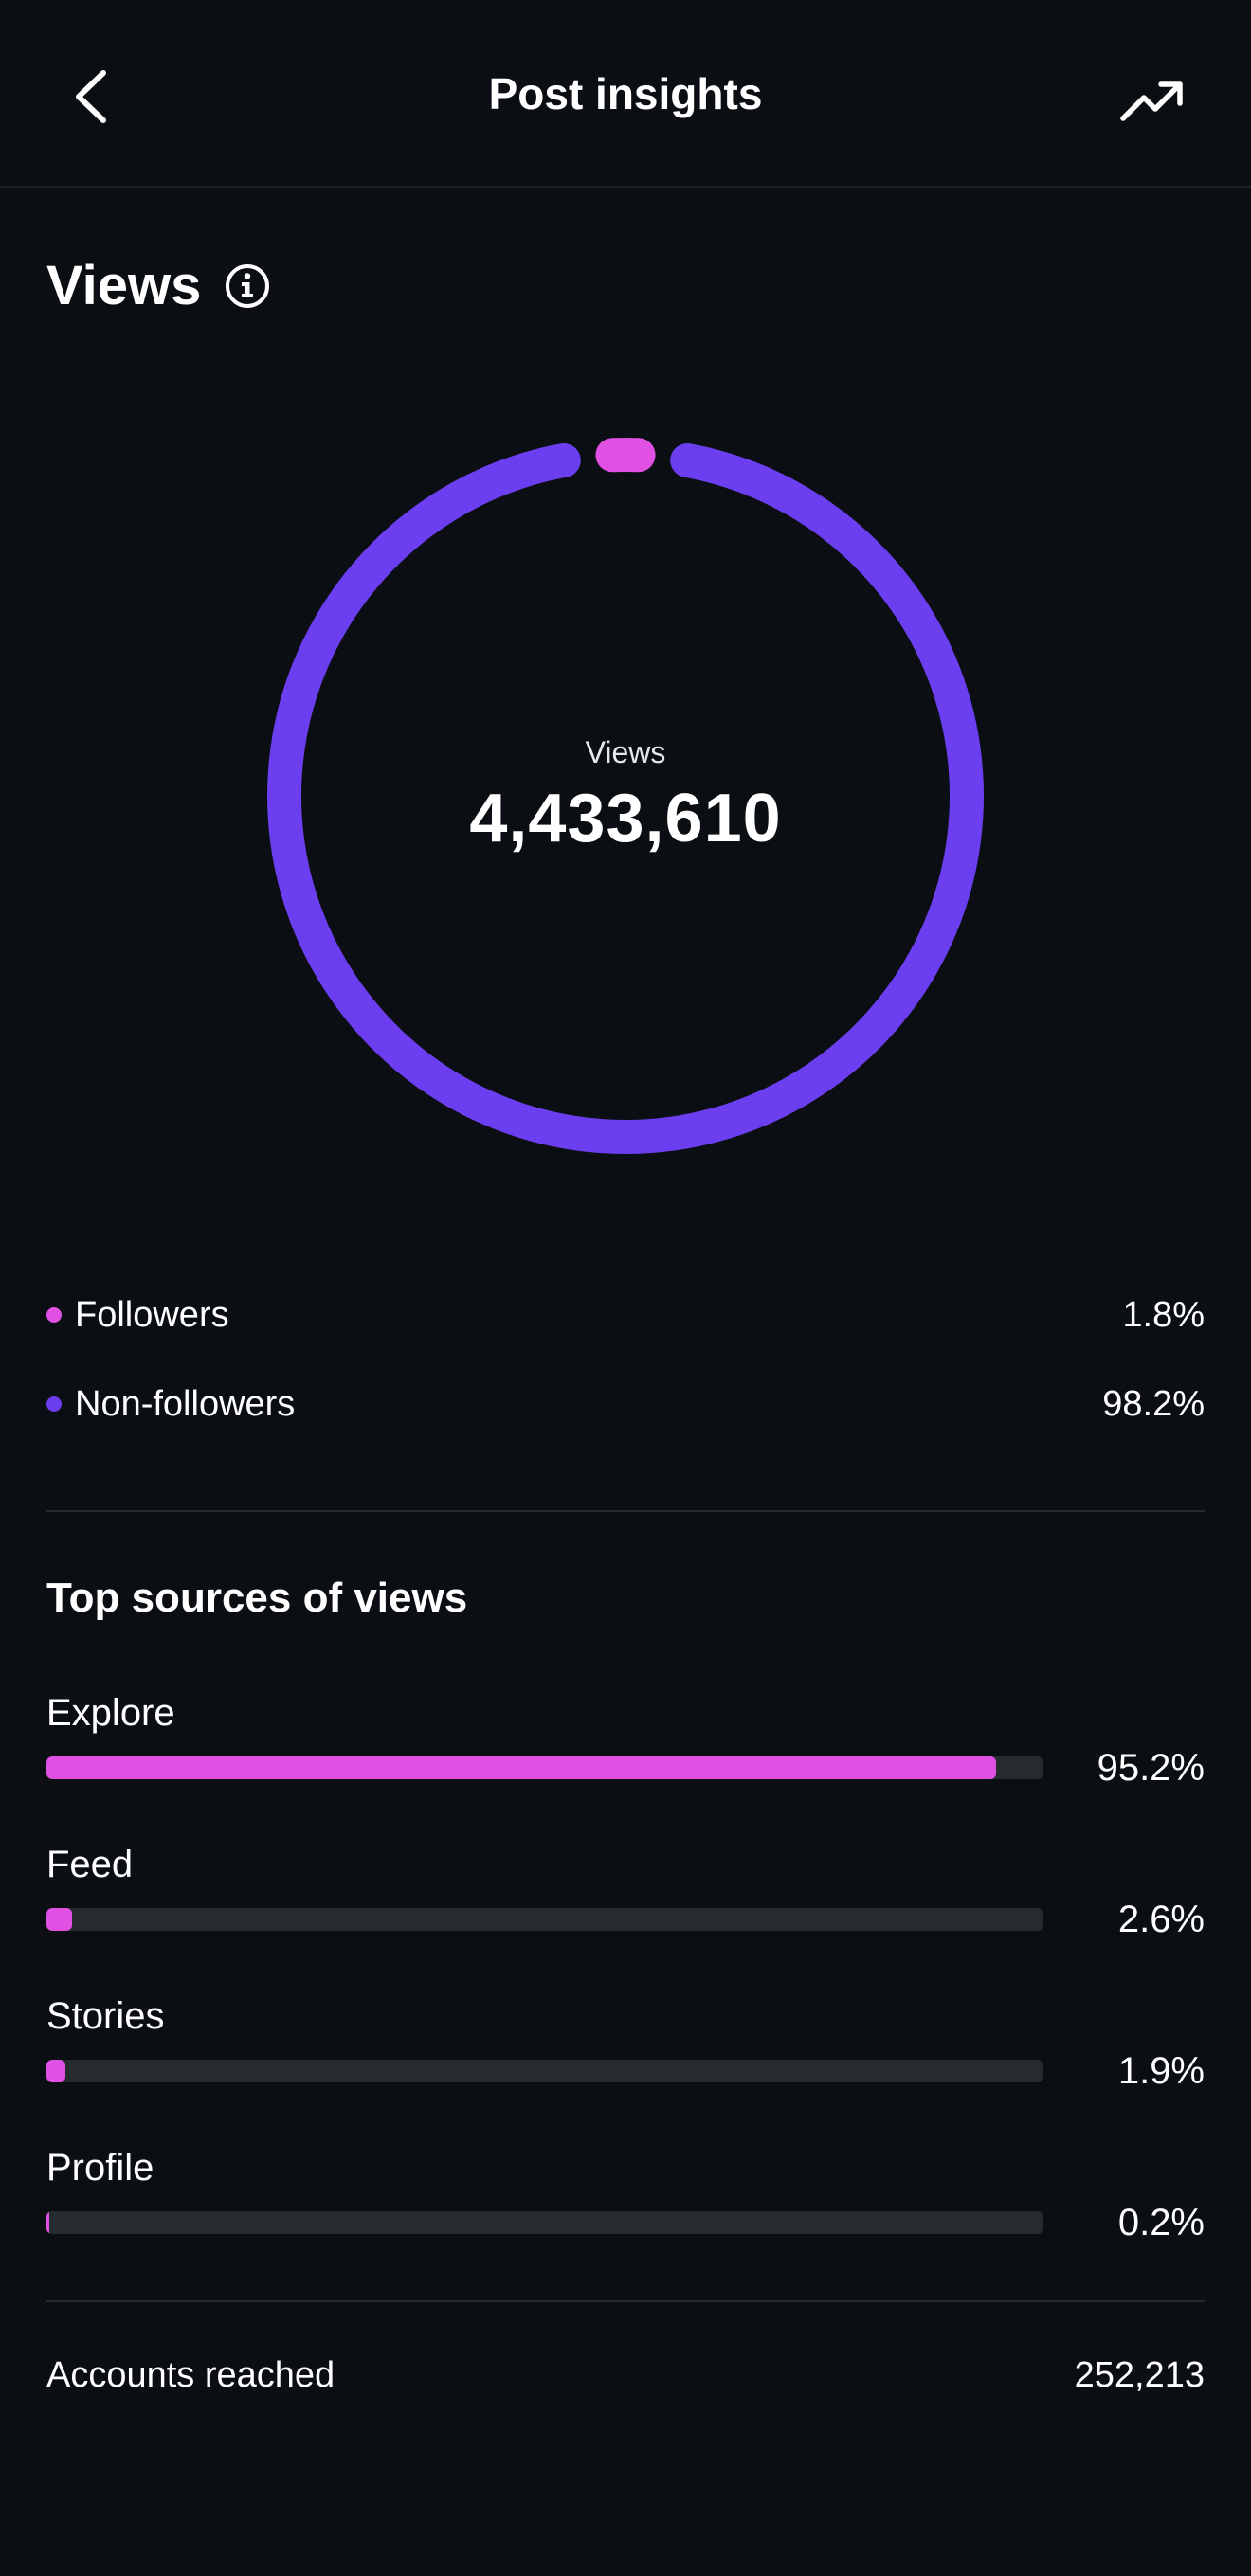 The height and width of the screenshot is (2576, 1251). Describe the element at coordinates (626, 2375) in the screenshot. I see `accounts-reached-row: Accounts reached 252,213` at that location.